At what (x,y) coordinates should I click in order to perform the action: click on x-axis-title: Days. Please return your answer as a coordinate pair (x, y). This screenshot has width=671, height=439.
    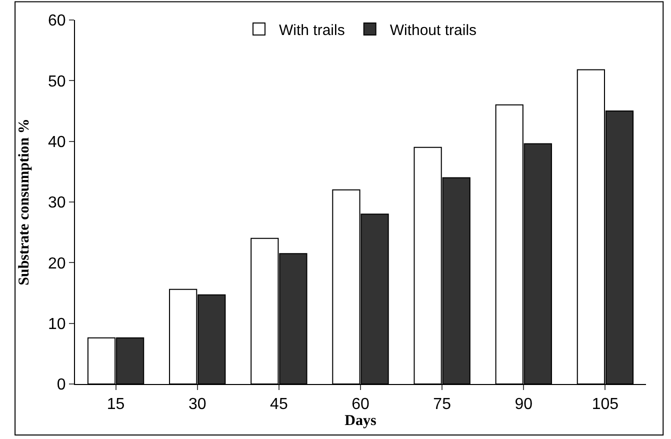
    Looking at the image, I should click on (360, 421).